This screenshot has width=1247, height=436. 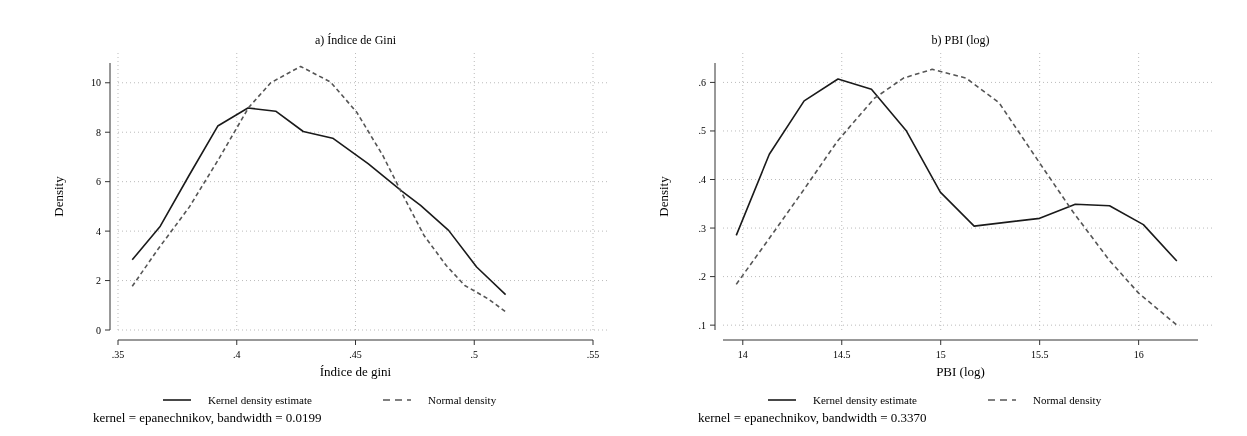 I want to click on text: kernel = epanechnikov, bandwidth = 0.3370, so click(x=812, y=417).